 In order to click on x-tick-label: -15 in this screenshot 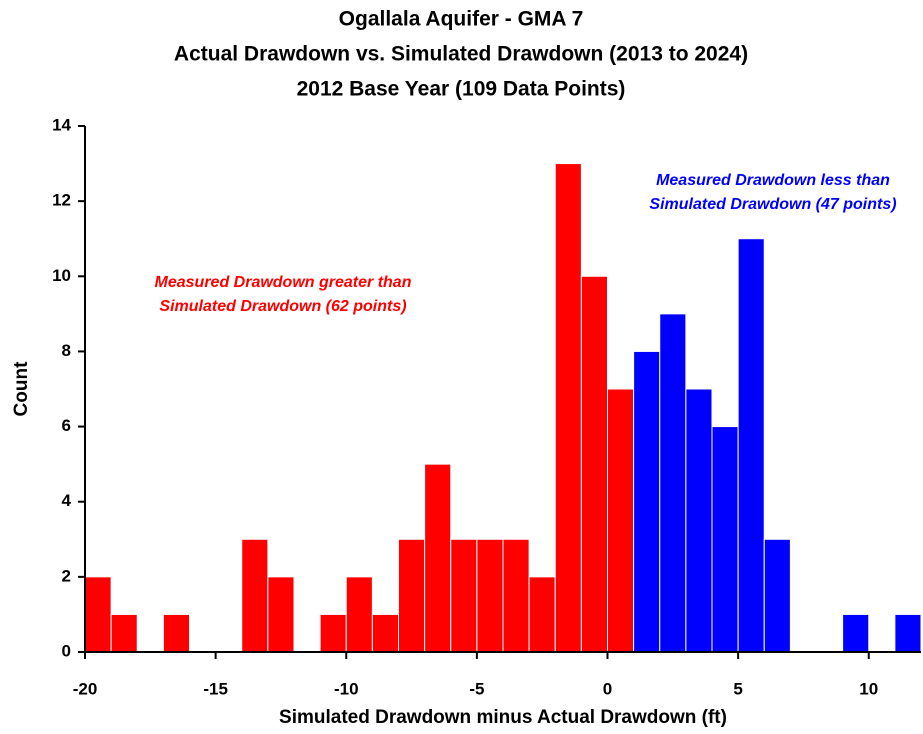, I will do `click(215, 688)`.